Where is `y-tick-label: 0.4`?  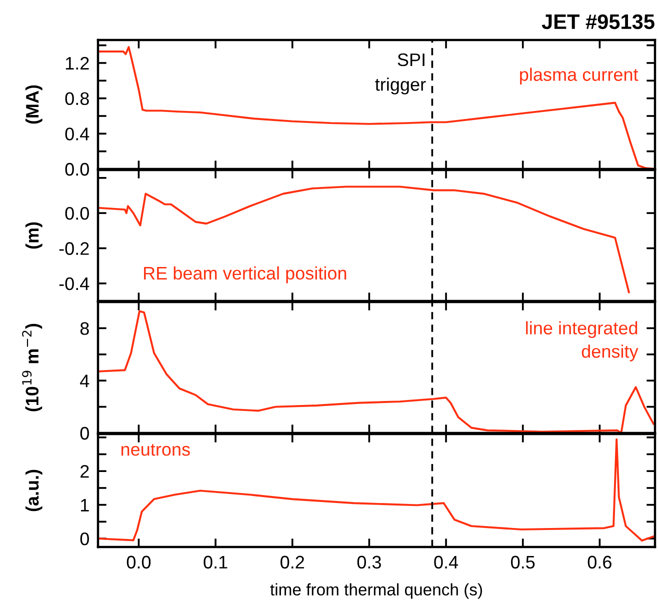
y-tick-label: 0.4 is located at coordinates (77, 134).